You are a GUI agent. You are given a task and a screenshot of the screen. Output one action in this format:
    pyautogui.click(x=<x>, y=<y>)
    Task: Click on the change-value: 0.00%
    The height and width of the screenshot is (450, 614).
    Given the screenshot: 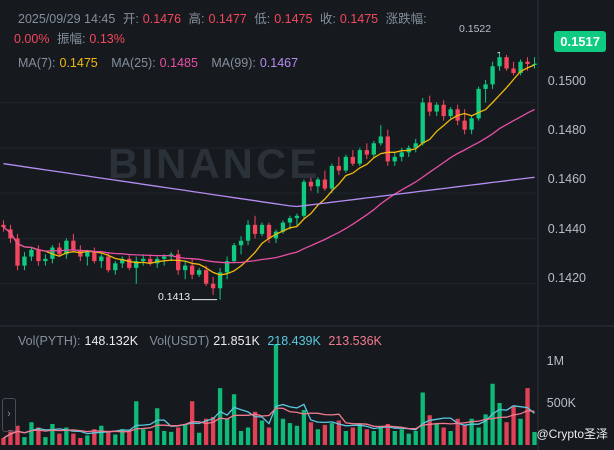 What is the action you would take?
    pyautogui.click(x=32, y=39)
    